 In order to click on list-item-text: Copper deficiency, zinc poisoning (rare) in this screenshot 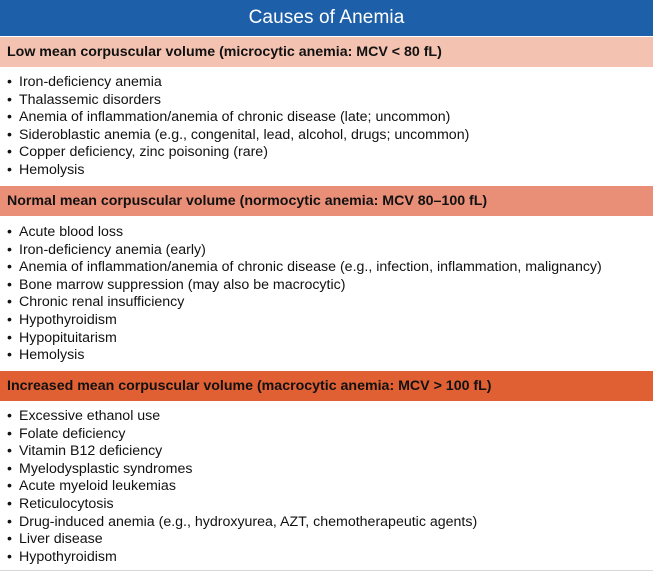, I will do `click(143, 152)`.